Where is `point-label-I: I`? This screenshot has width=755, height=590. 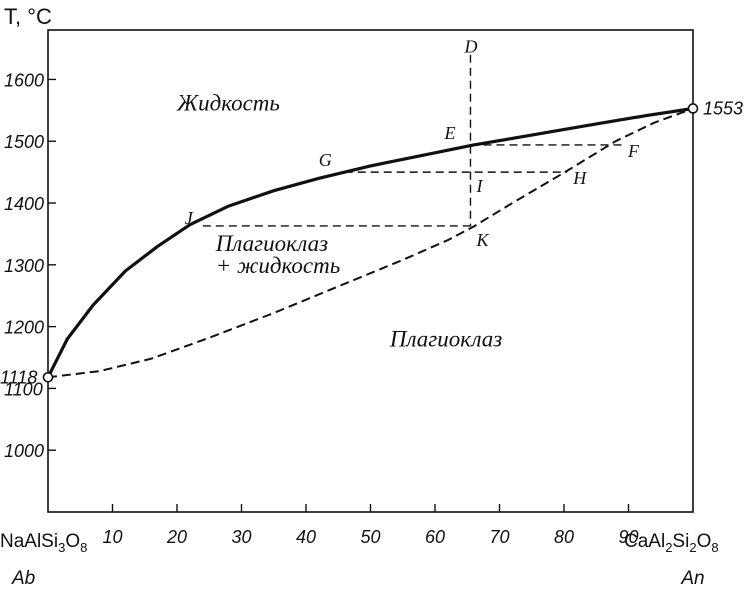
point-label-I: I is located at coordinates (479, 186).